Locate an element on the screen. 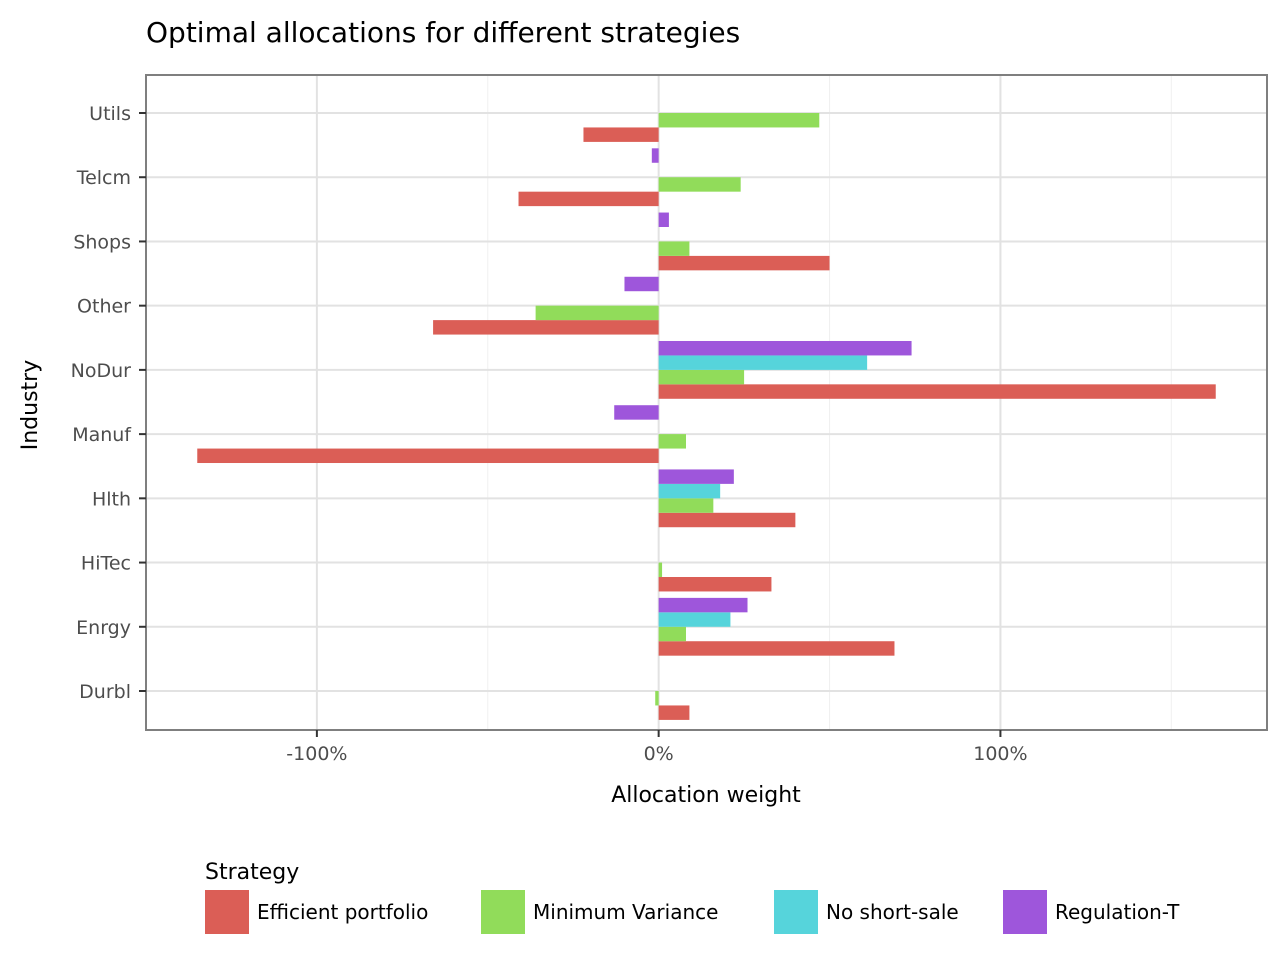 Image resolution: width=1280 pixels, height=964 pixels. bar-efficient-portfolio-hlth is located at coordinates (727, 520).